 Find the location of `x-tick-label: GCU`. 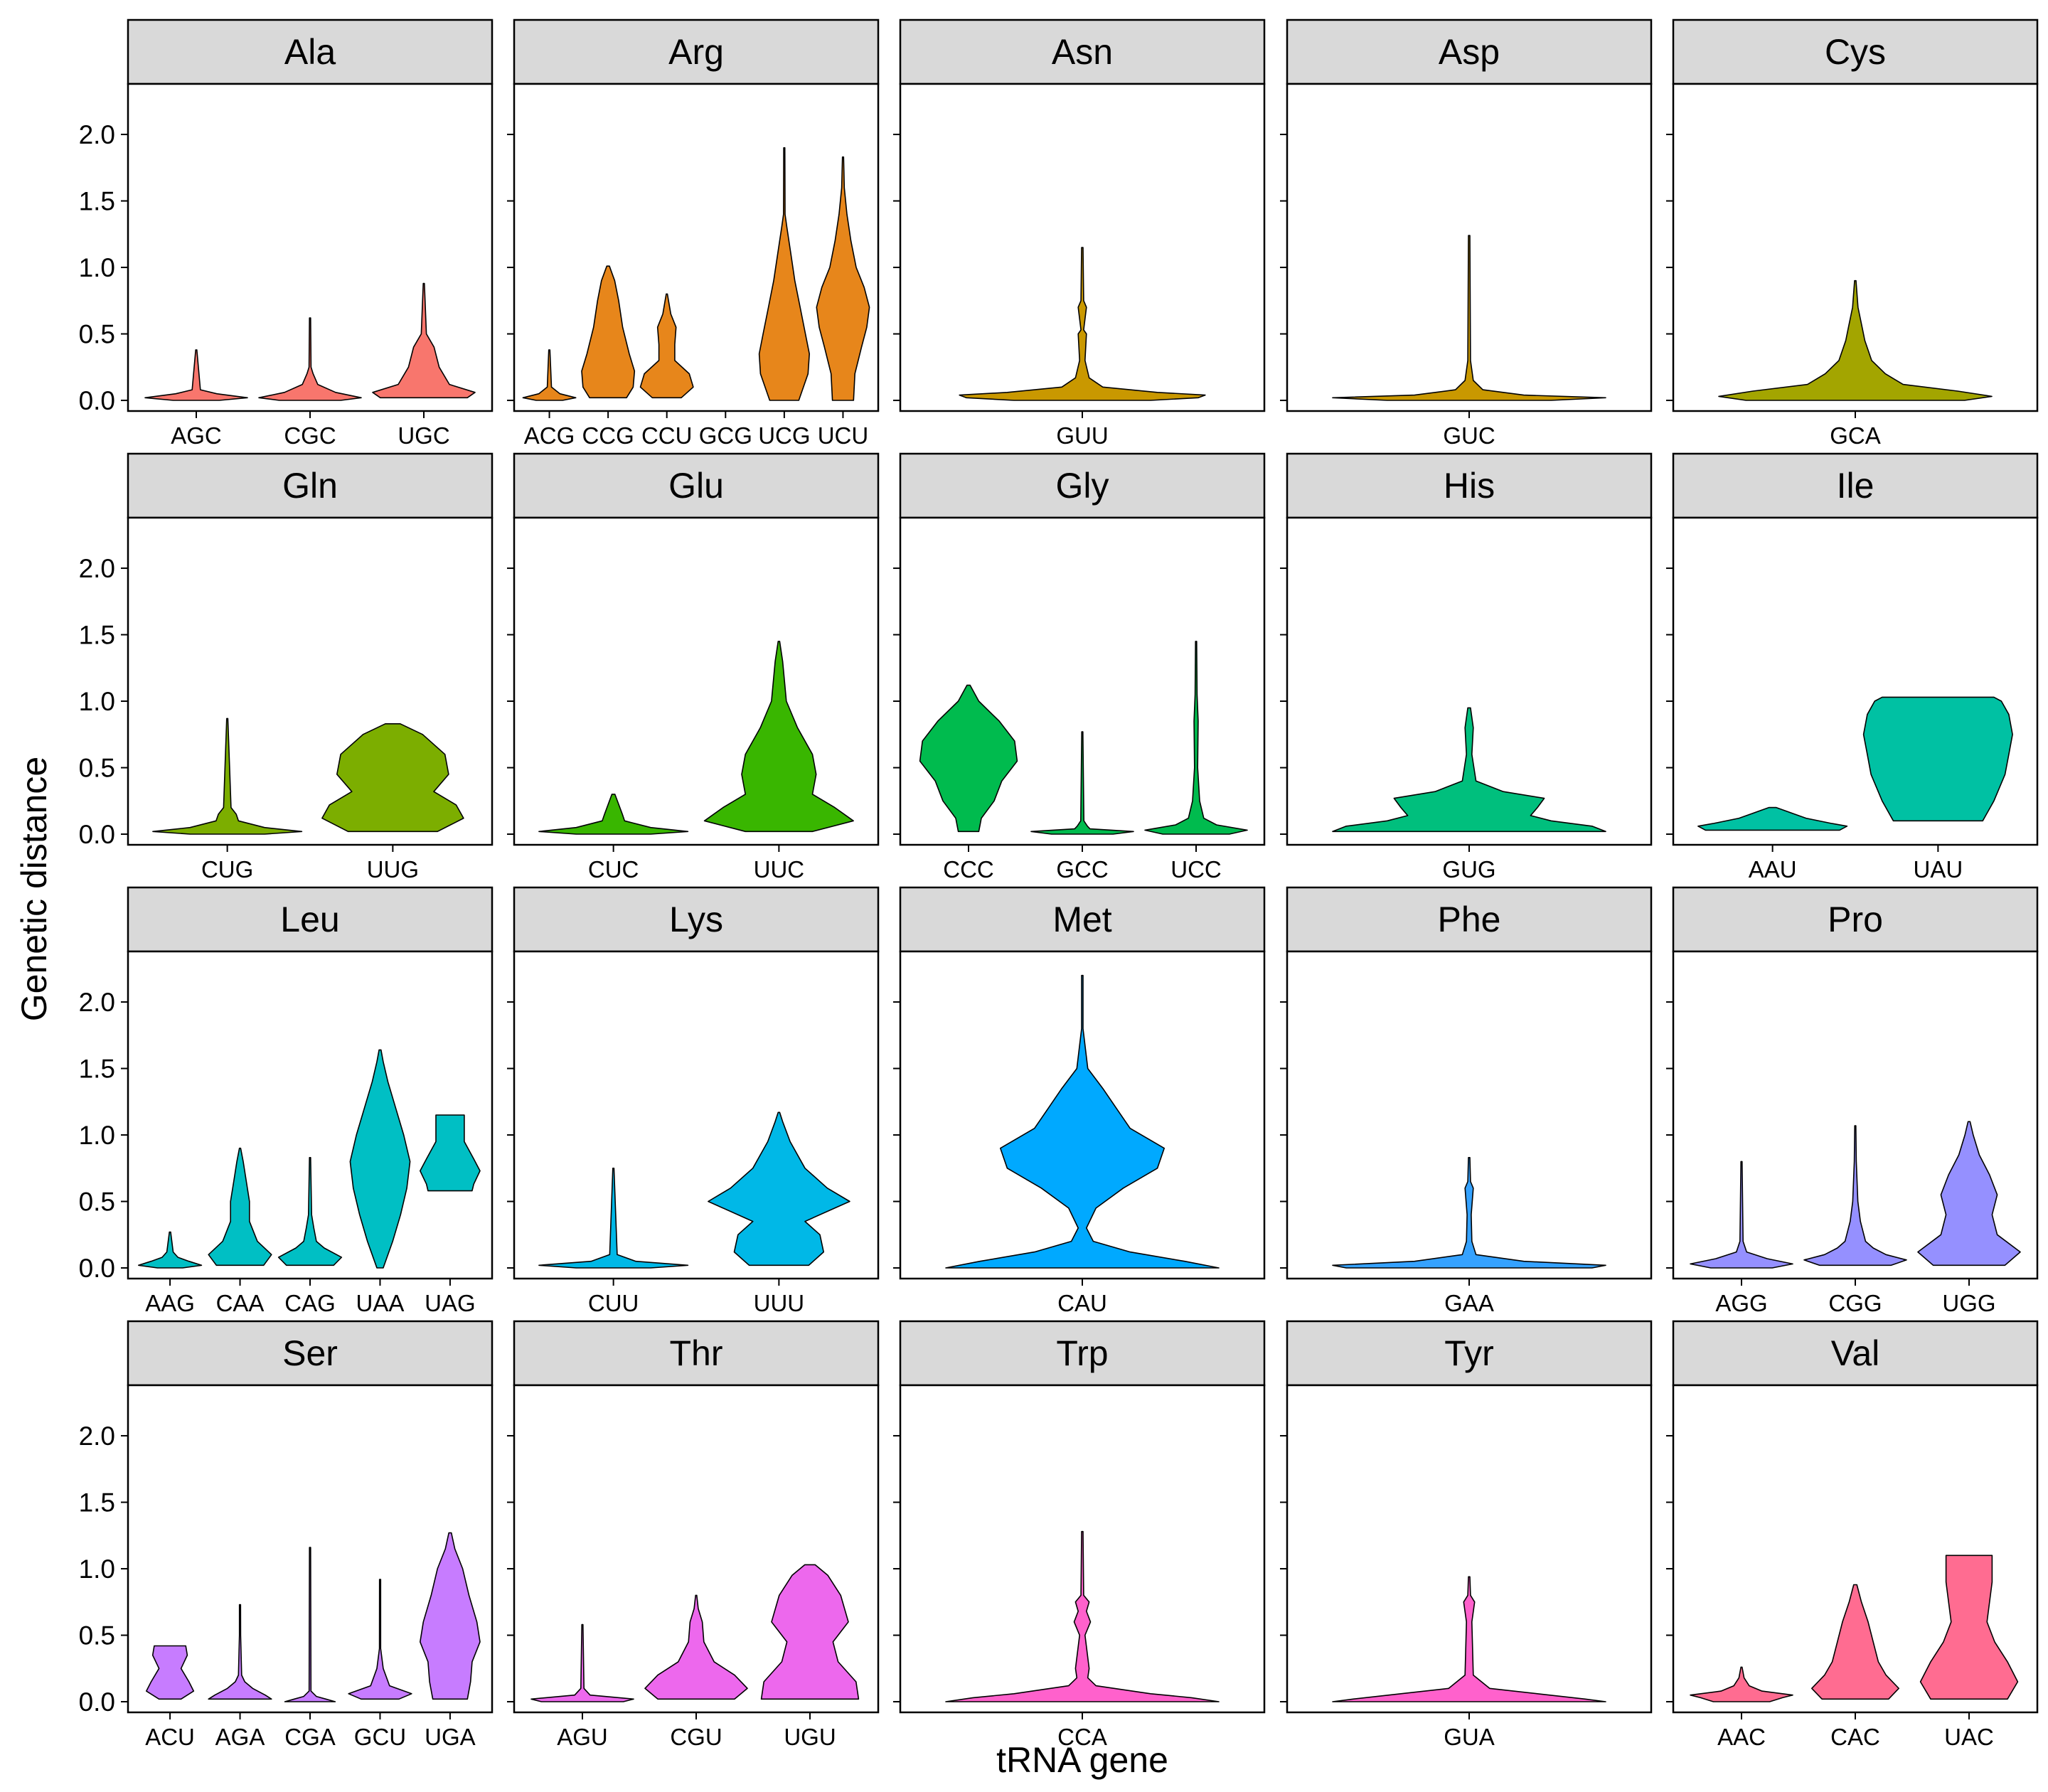

x-tick-label: GCU is located at coordinates (380, 1737).